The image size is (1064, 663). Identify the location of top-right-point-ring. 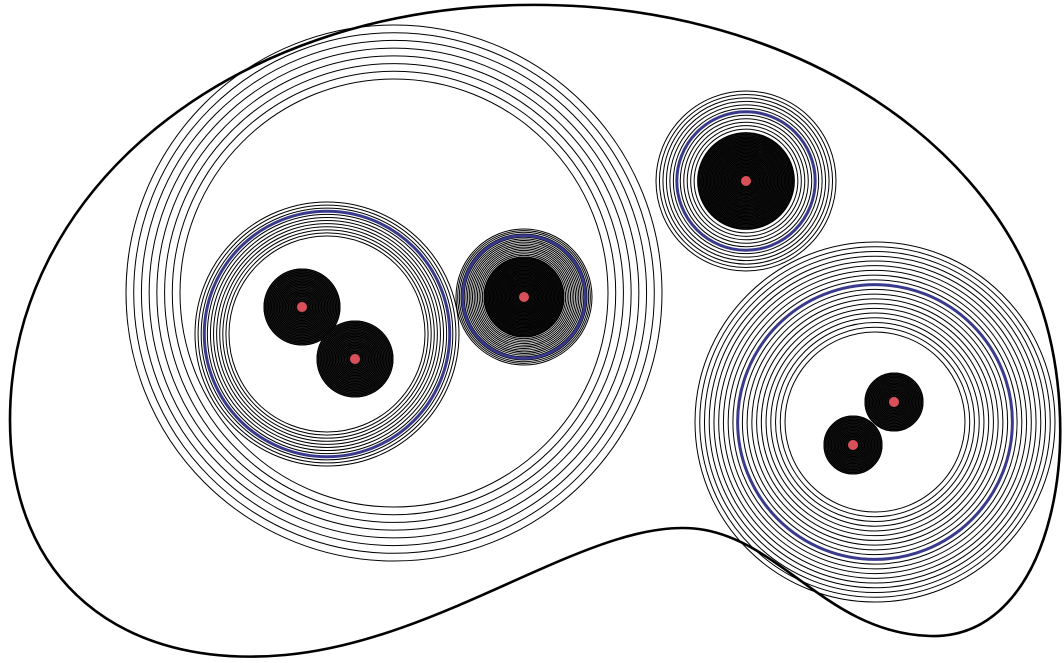
(746, 181).